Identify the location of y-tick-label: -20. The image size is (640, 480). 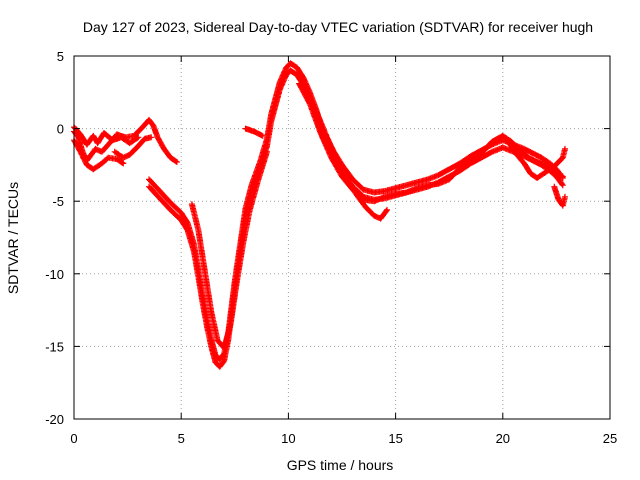
(54, 419).